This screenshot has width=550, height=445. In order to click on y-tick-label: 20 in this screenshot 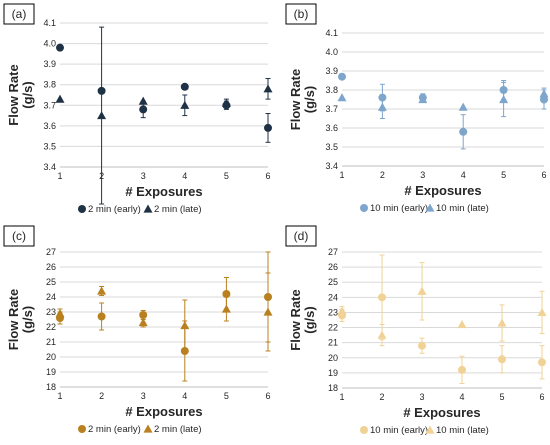, I will do `click(333, 358)`.